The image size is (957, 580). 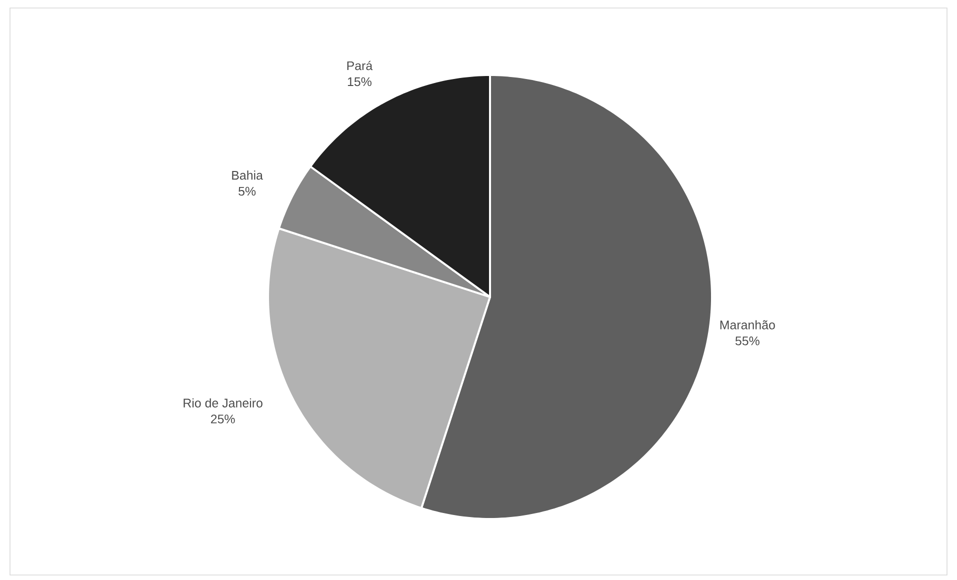 I want to click on slice-label: Rio de Janeiro, so click(x=223, y=403).